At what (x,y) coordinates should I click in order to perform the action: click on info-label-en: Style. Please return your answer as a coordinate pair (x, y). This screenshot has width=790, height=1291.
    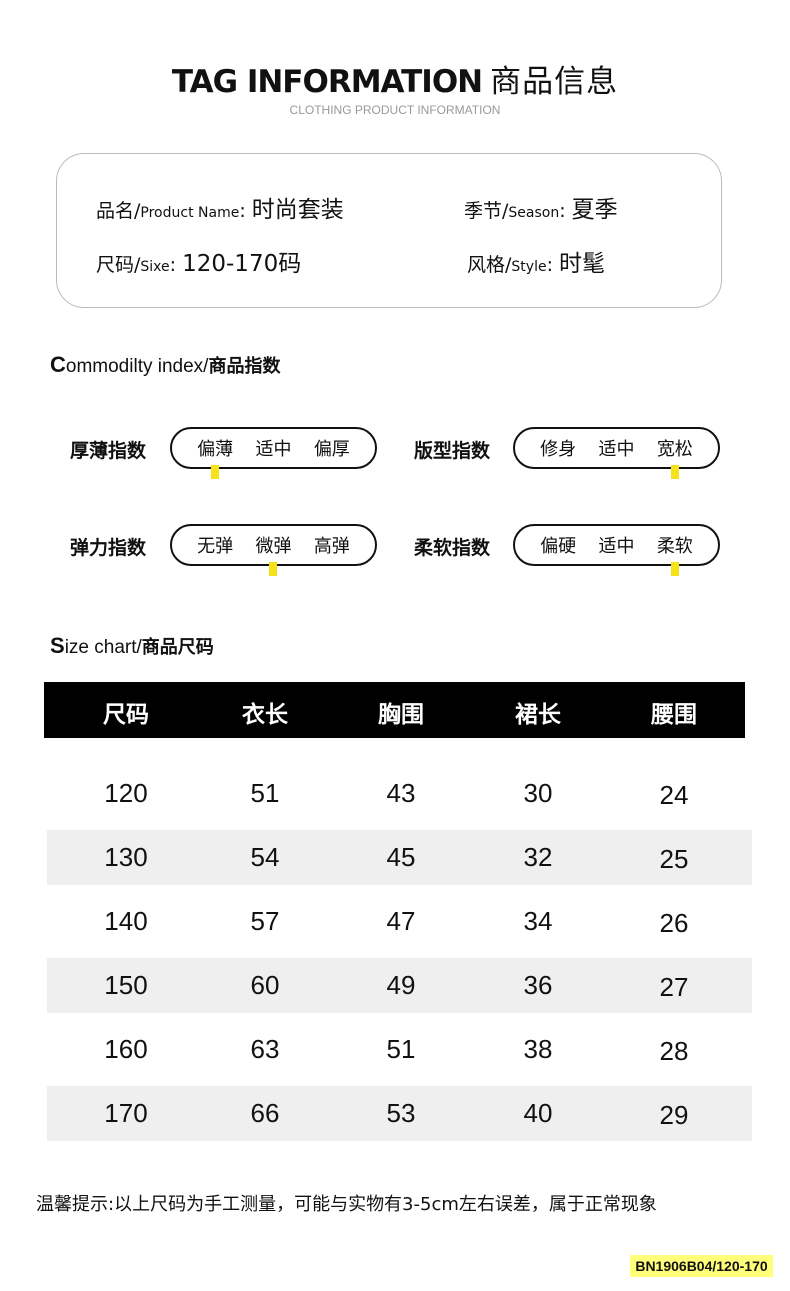
    Looking at the image, I should click on (529, 267).